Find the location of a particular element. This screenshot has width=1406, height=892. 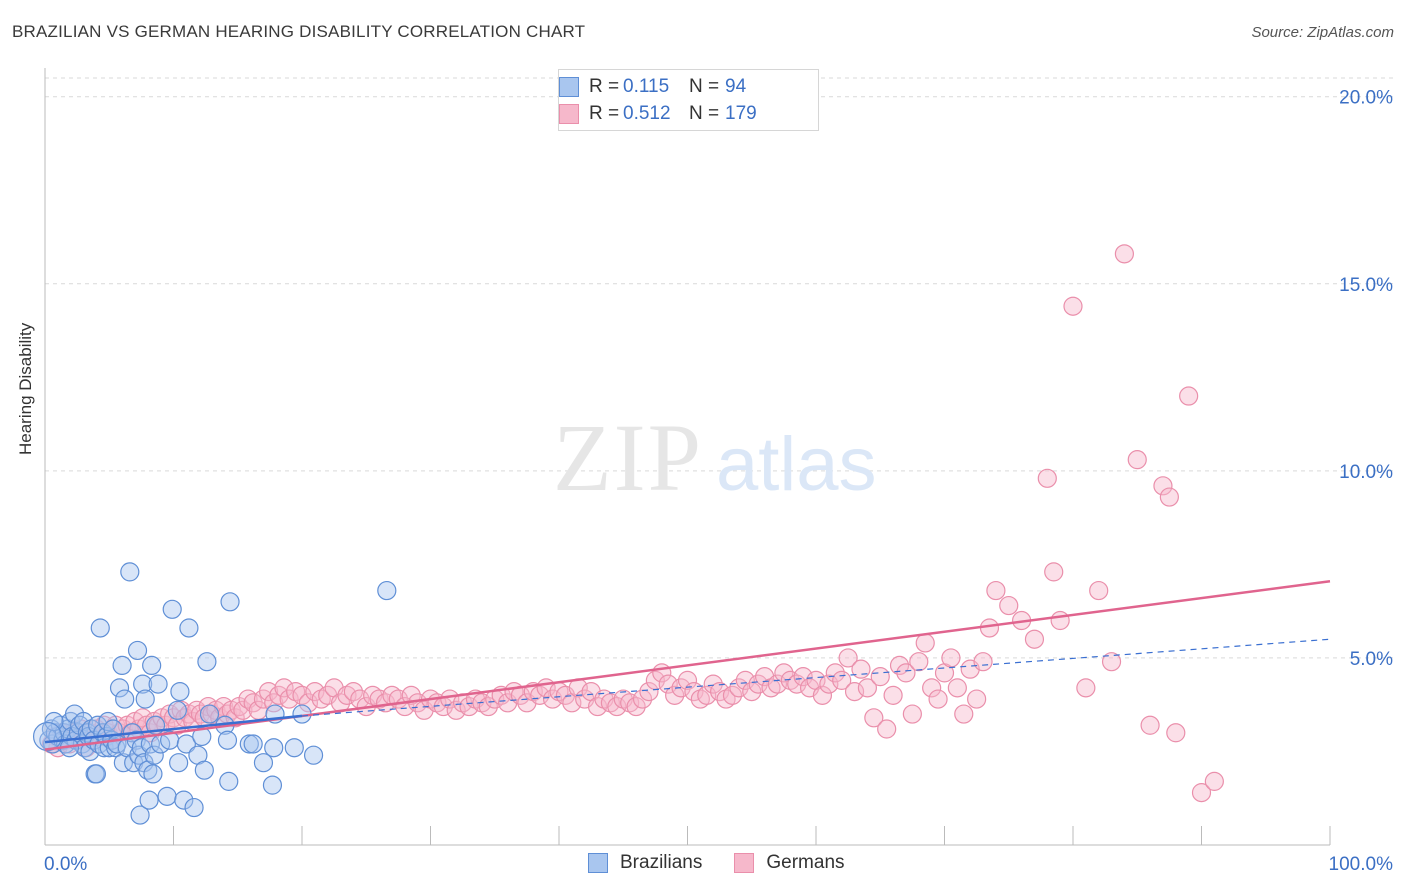

source-label: Source: ZipAtlas.com is located at coordinates (1322, 32).